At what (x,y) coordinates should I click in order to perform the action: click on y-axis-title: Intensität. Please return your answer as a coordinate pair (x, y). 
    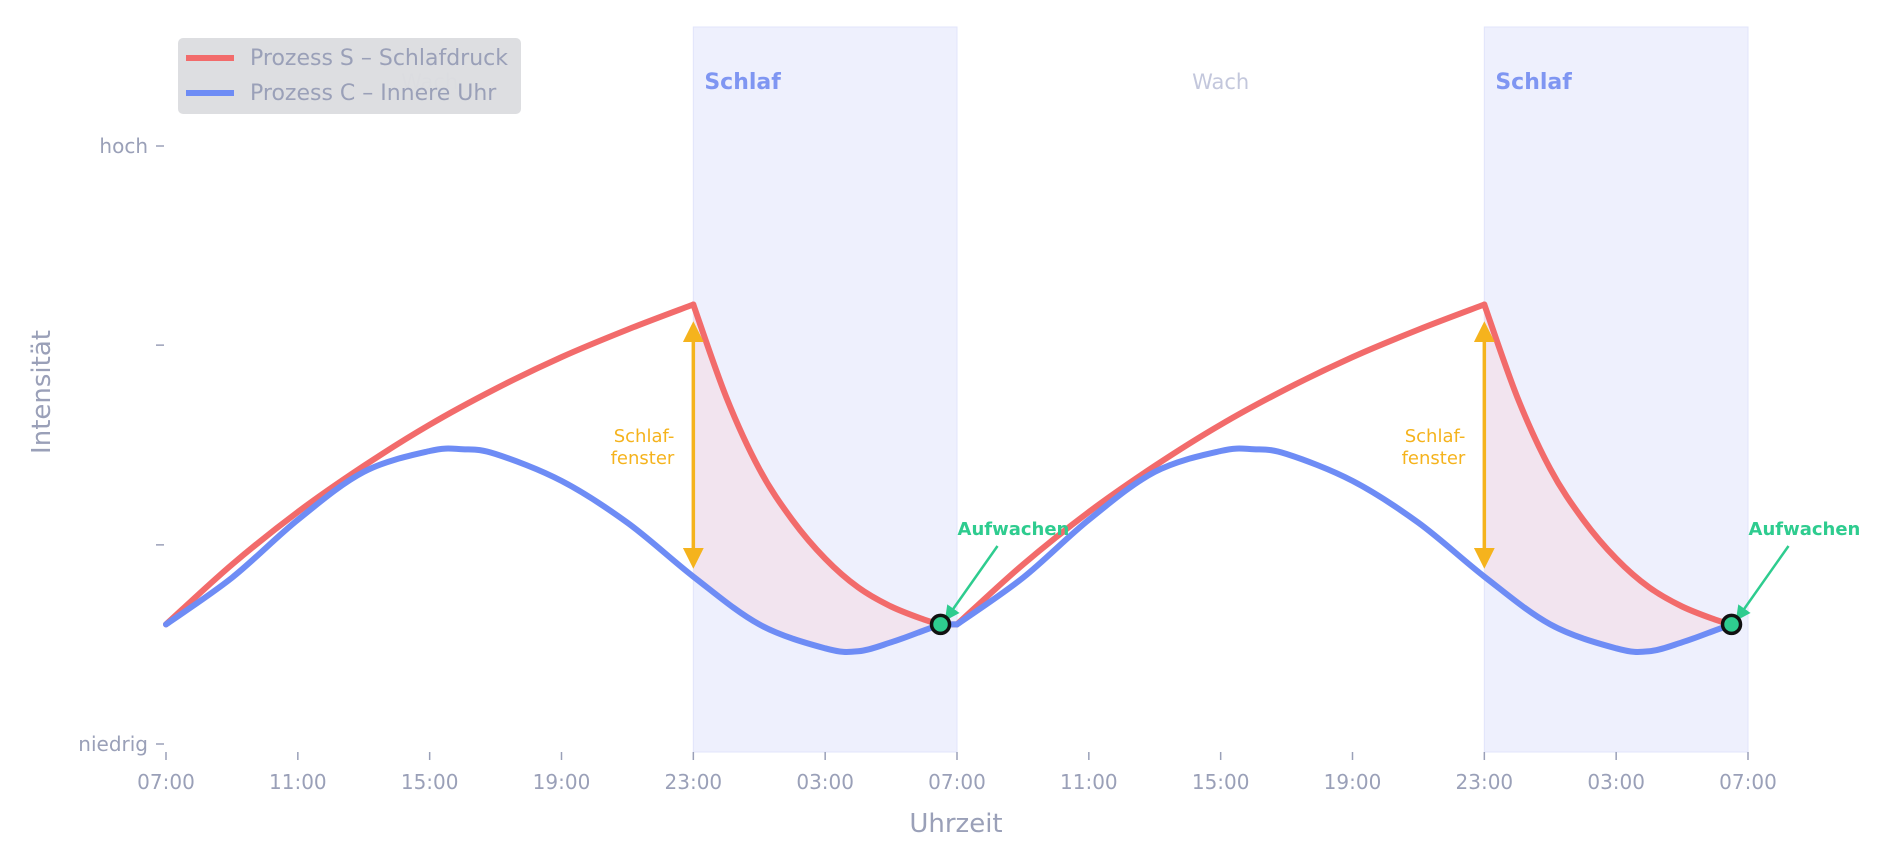
    Looking at the image, I should click on (42, 392).